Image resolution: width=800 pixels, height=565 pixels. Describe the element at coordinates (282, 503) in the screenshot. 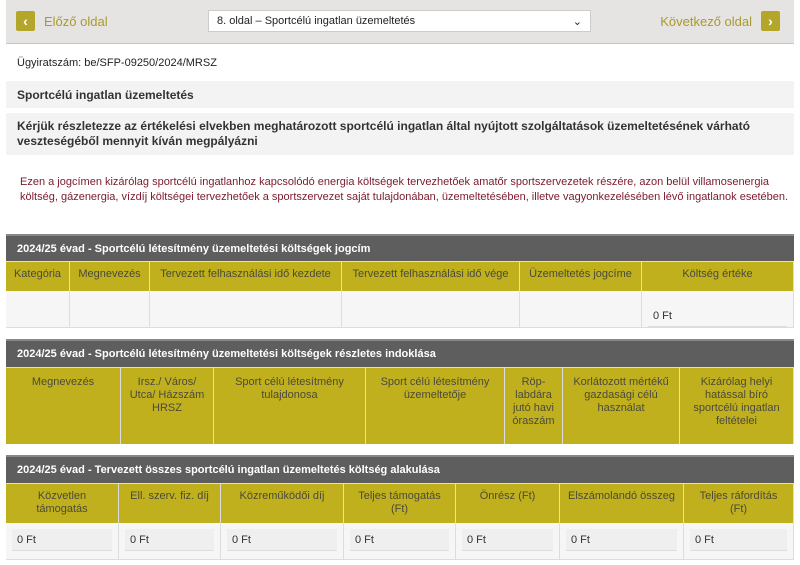

I see `column-header: Közreműködői díj` at that location.